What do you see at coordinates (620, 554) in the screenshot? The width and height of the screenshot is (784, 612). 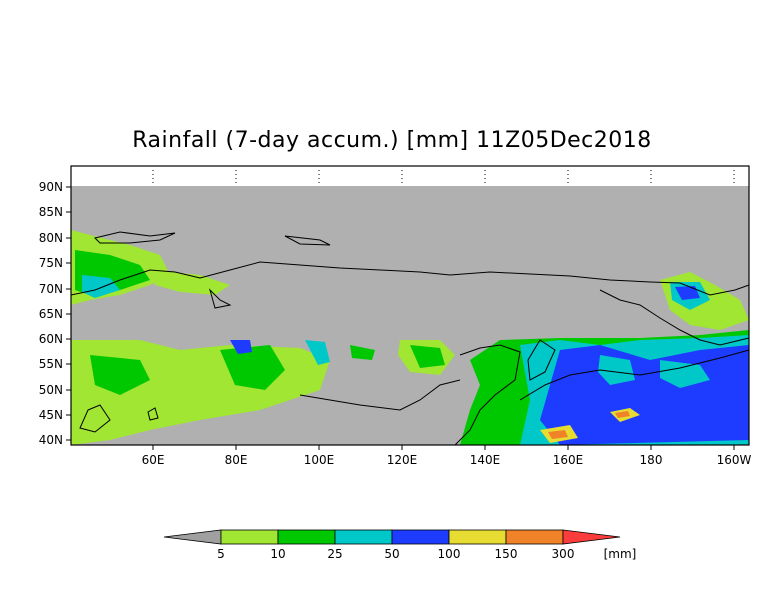 I see `legend-unit: [mm]` at bounding box center [620, 554].